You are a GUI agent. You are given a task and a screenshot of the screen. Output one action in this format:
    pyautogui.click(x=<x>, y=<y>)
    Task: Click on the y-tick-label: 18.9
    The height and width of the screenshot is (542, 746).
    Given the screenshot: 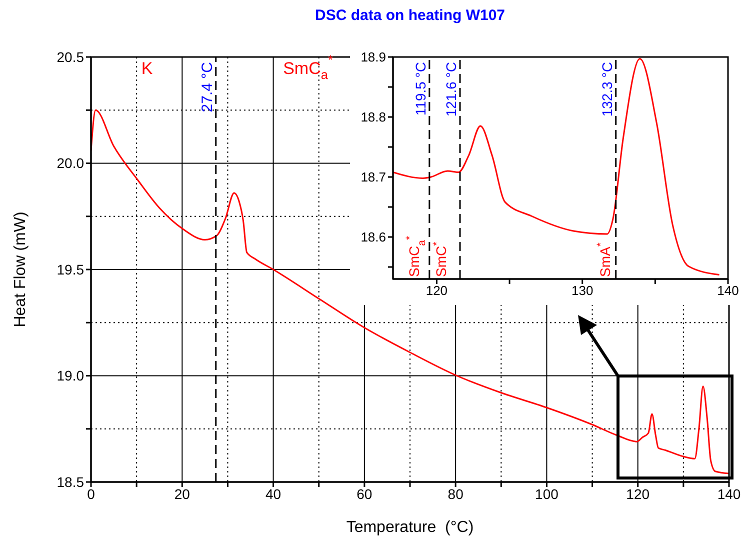 What is the action you would take?
    pyautogui.click(x=373, y=57)
    